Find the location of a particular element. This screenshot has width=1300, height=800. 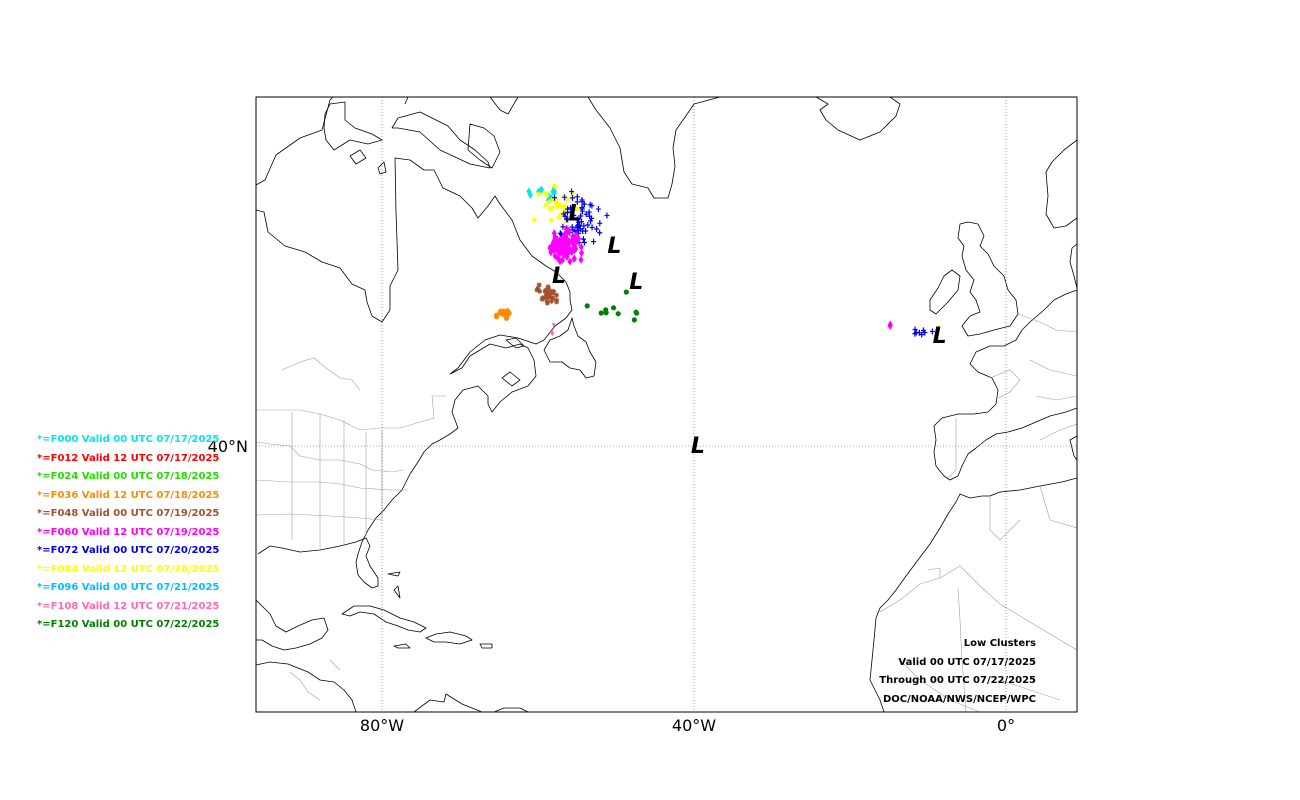

lon-tick-label: 40°W is located at coordinates (694, 725).